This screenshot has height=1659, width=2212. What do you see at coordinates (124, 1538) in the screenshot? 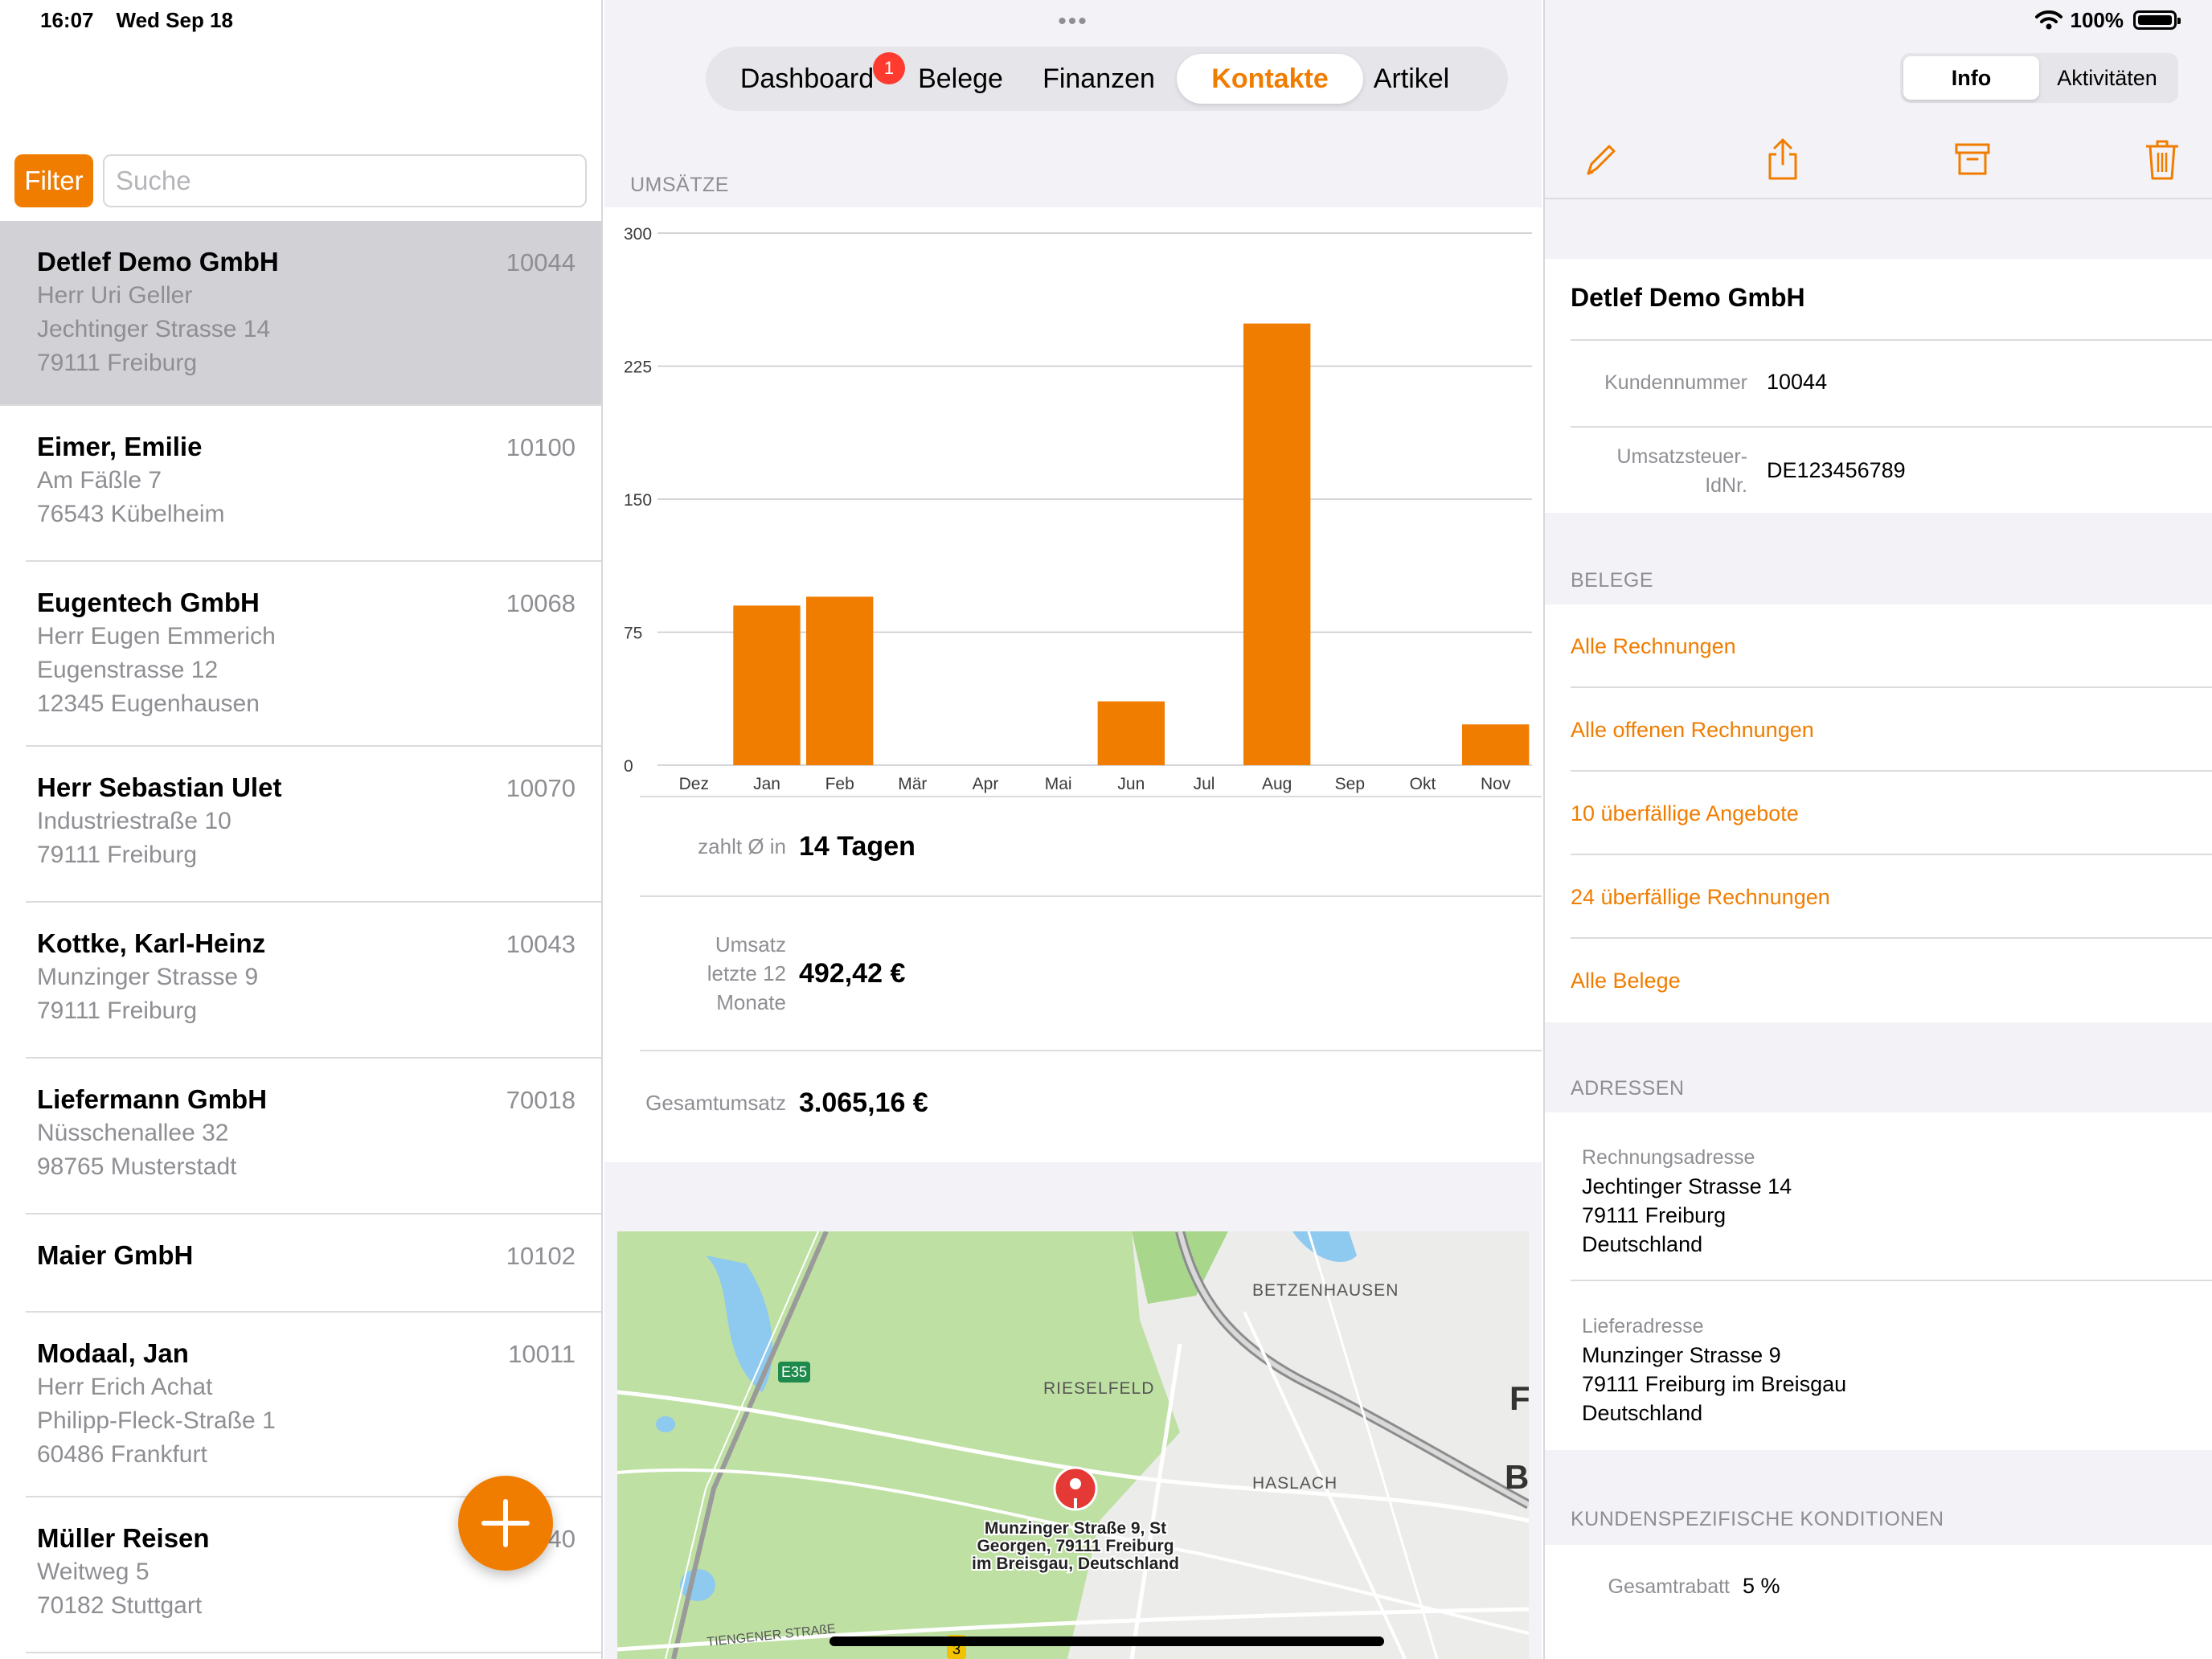
I see `contact-name: Müller Reisen` at bounding box center [124, 1538].